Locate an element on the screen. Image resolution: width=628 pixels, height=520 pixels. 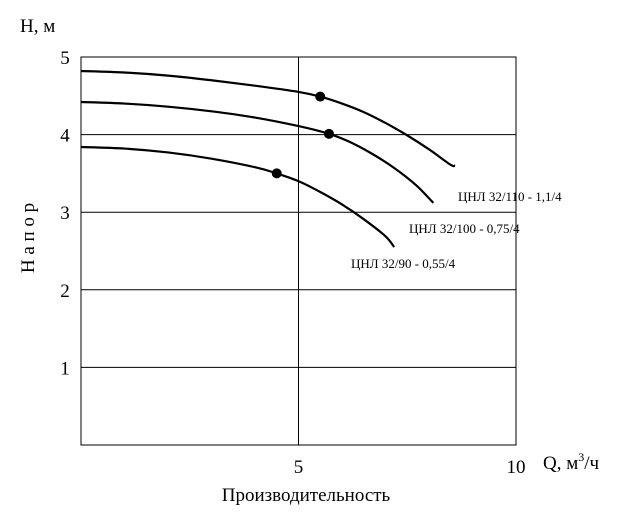
y-axis-unit: Н, м is located at coordinates (37, 26).